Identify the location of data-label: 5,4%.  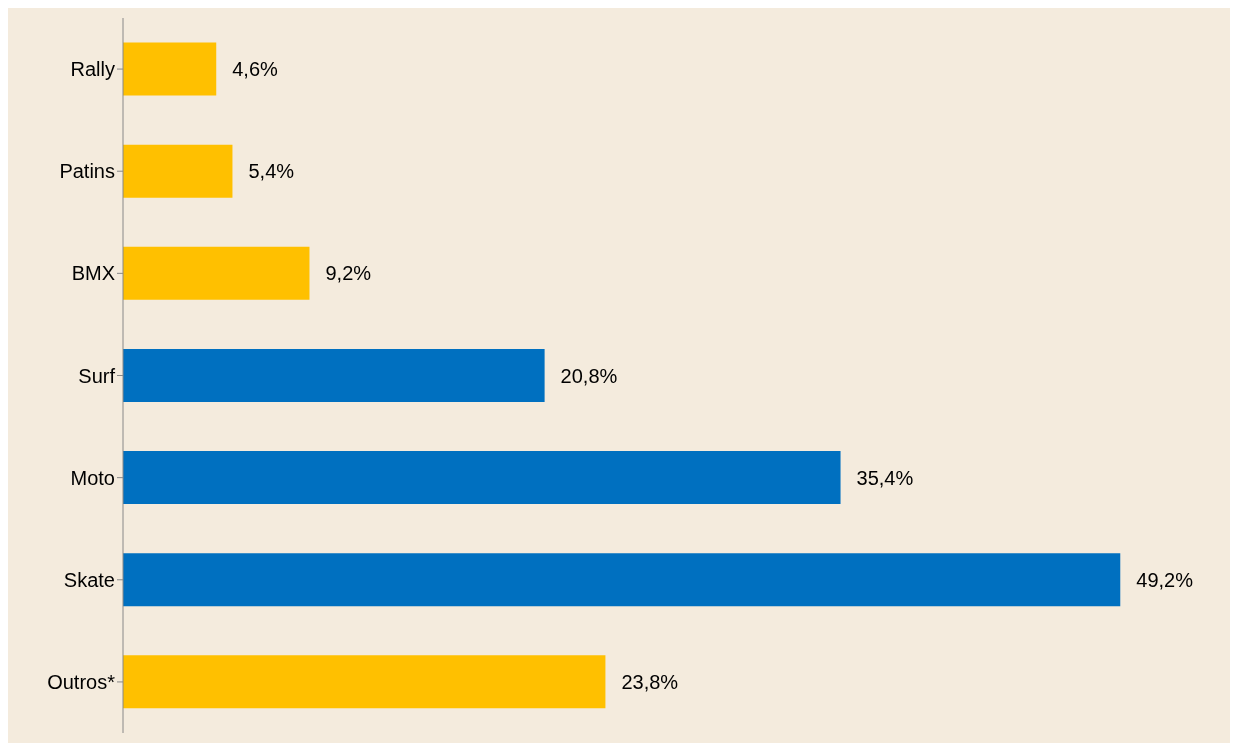
(271, 171).